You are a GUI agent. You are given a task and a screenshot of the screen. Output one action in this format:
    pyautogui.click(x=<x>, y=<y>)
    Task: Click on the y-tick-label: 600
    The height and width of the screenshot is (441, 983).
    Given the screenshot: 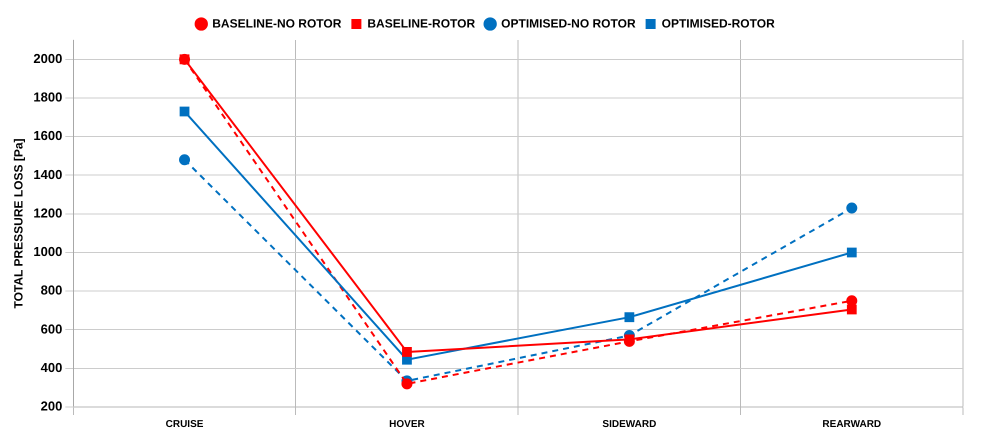 What is the action you would take?
    pyautogui.click(x=51, y=328)
    